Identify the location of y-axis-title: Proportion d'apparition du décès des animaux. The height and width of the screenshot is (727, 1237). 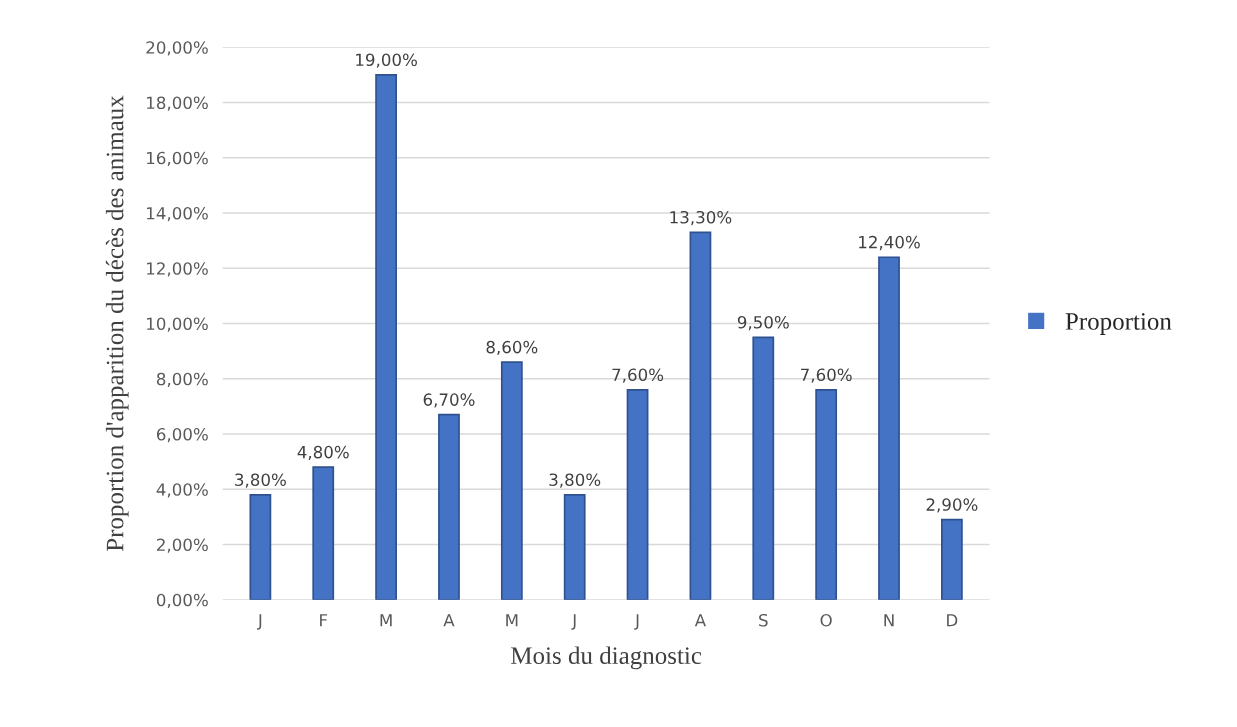
(117, 323).